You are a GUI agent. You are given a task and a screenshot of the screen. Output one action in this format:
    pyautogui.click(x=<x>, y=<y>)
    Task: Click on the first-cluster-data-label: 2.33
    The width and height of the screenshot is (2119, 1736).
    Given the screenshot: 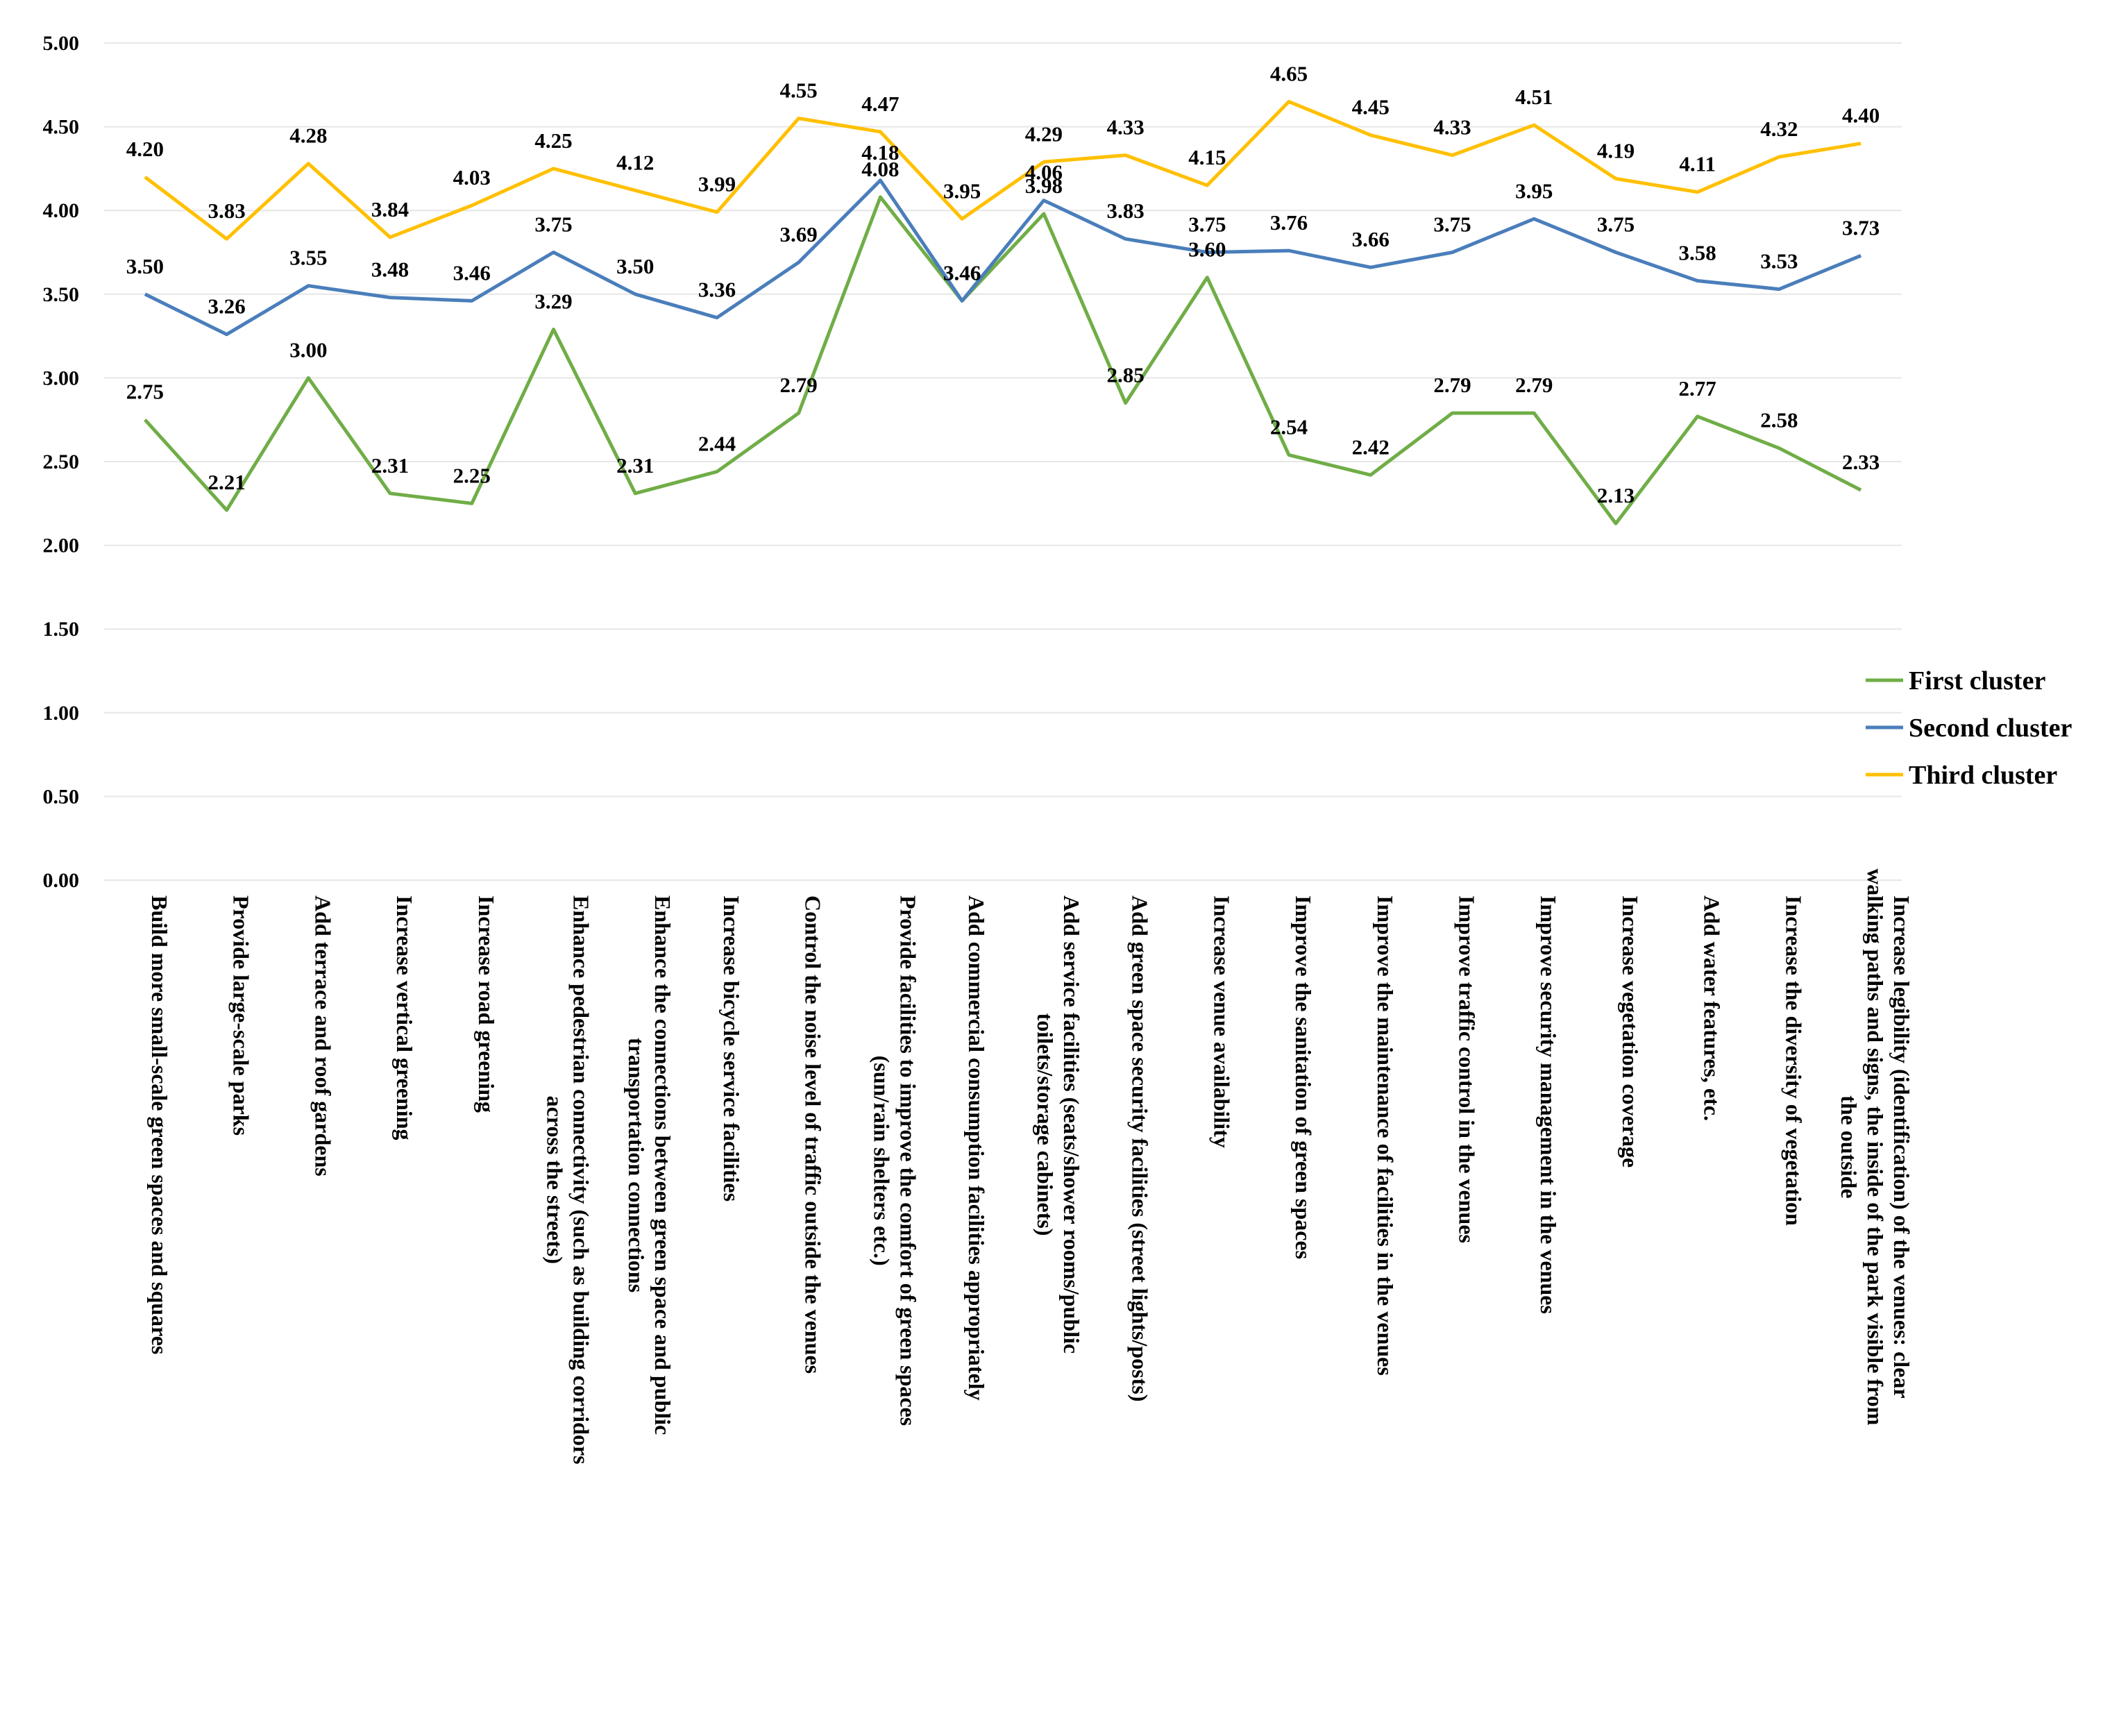 What is the action you would take?
    pyautogui.click(x=1861, y=462)
    